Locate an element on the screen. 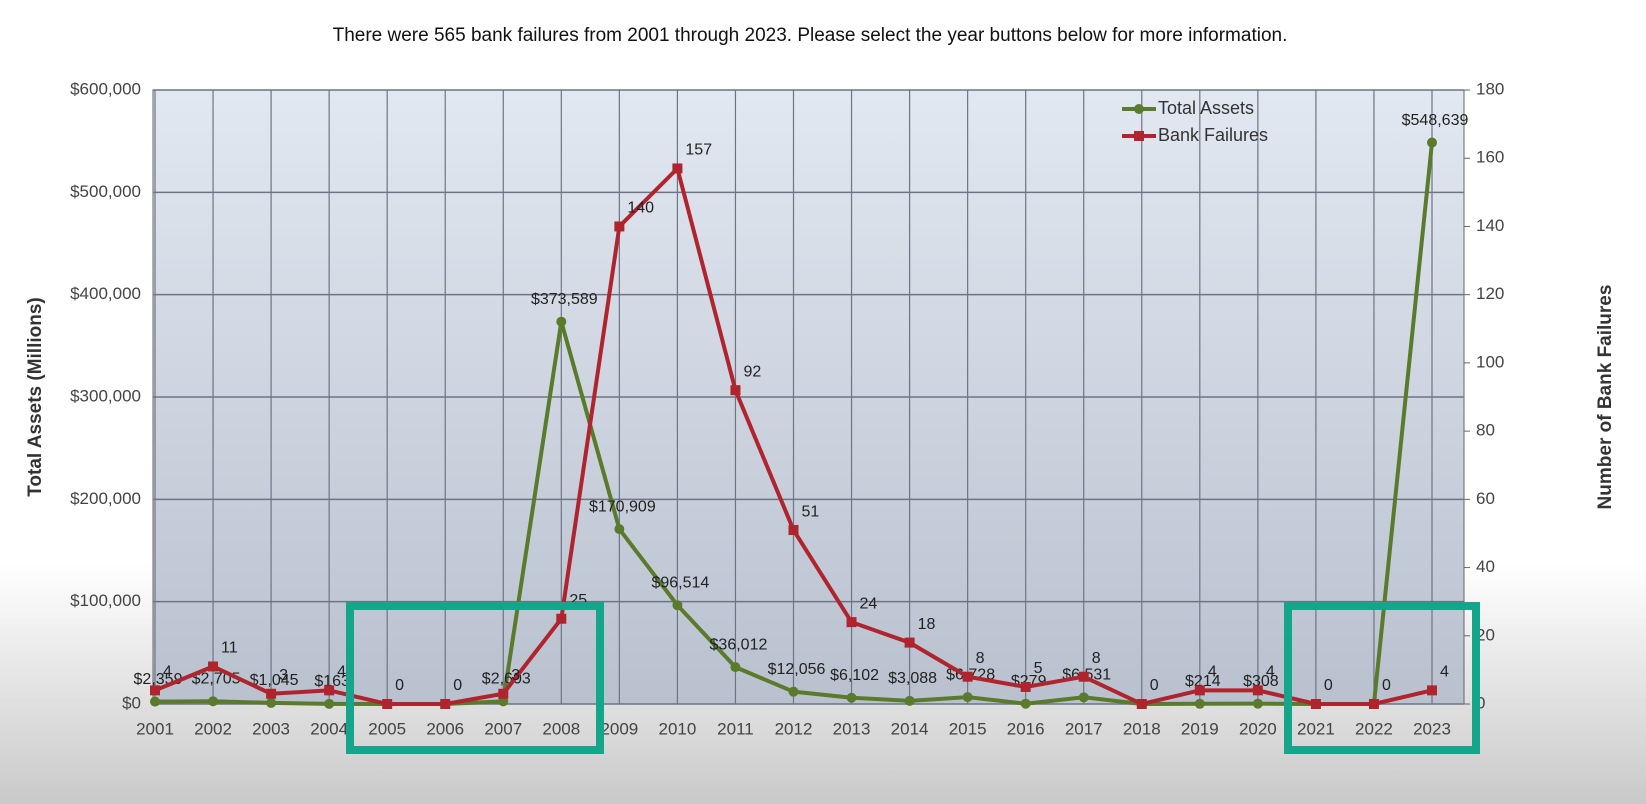  x-tick-label: 2016 is located at coordinates (1026, 728).